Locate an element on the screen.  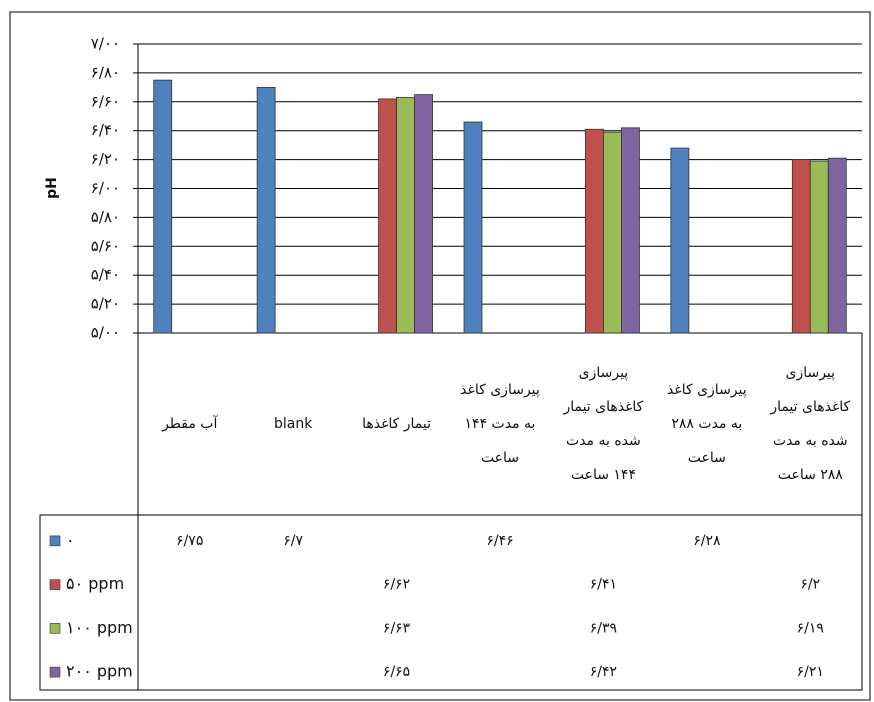
table-value: ۶/۲ is located at coordinates (810, 585).